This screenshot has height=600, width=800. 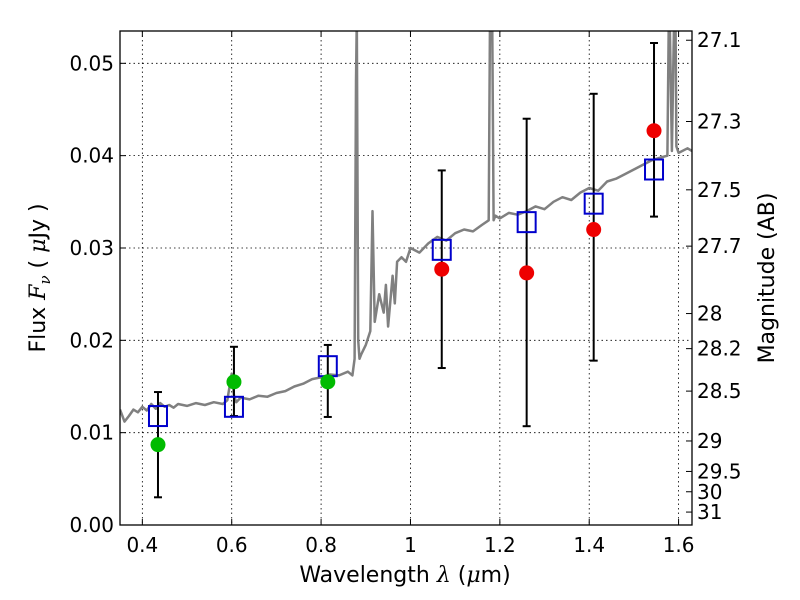 I want to click on y-axis-label: Flux Fν ( μJy ), so click(x=40, y=277).